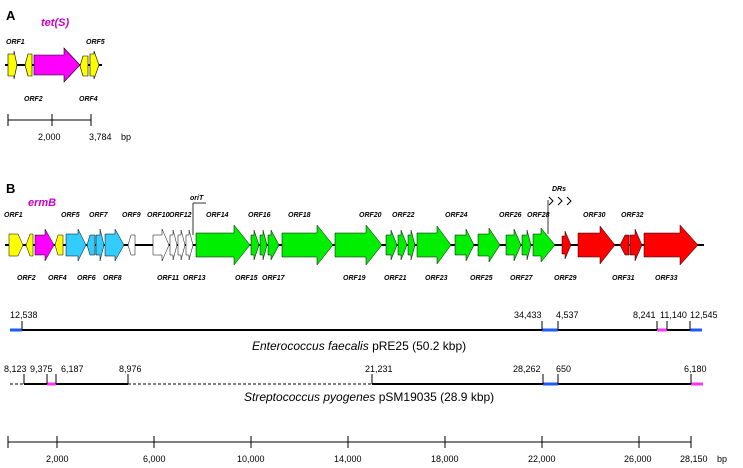 The width and height of the screenshot is (743, 468). Describe the element at coordinates (464, 245) in the screenshot. I see `orf24-arrow` at that location.